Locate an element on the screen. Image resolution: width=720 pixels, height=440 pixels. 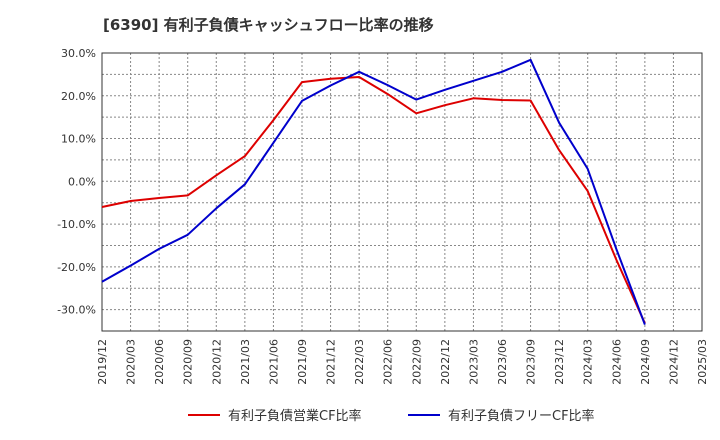
x-tick-label: 2022/03 is located at coordinates (359, 362).